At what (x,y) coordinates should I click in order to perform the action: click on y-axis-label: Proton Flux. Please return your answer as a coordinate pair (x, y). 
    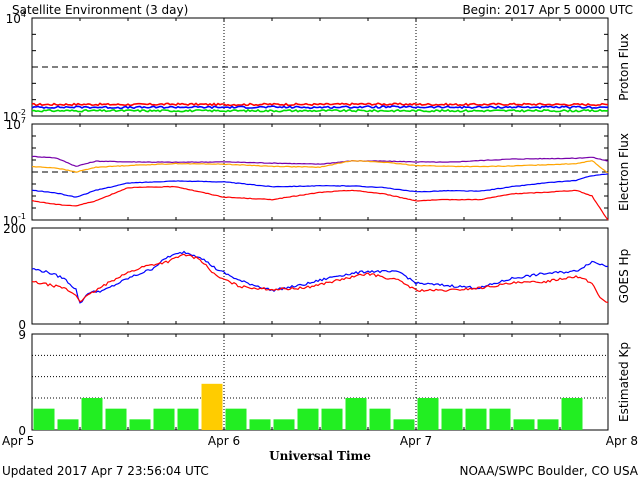
    Looking at the image, I should click on (624, 66).